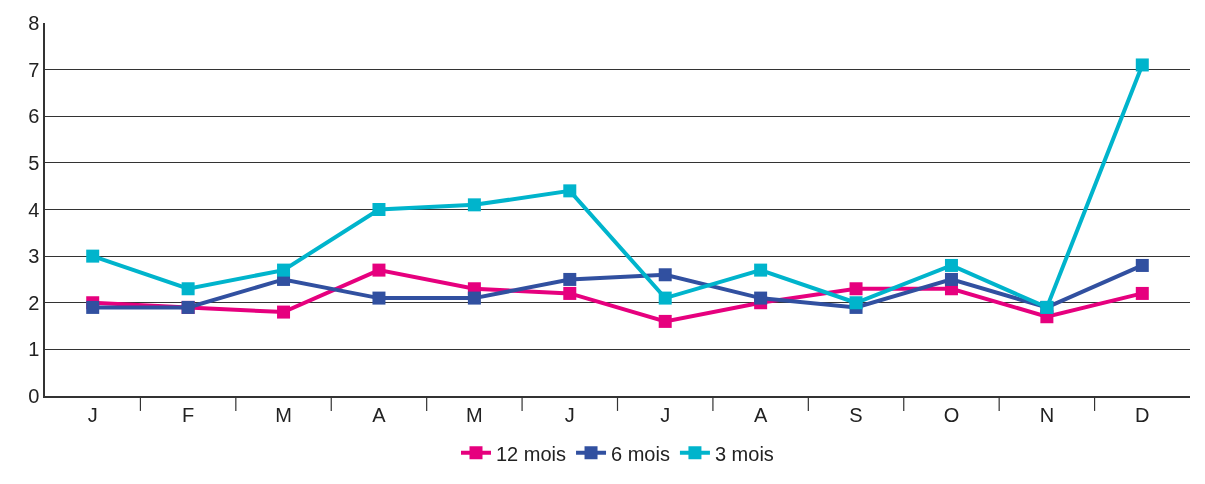  I want to click on x-tick-label: S, so click(856, 414).